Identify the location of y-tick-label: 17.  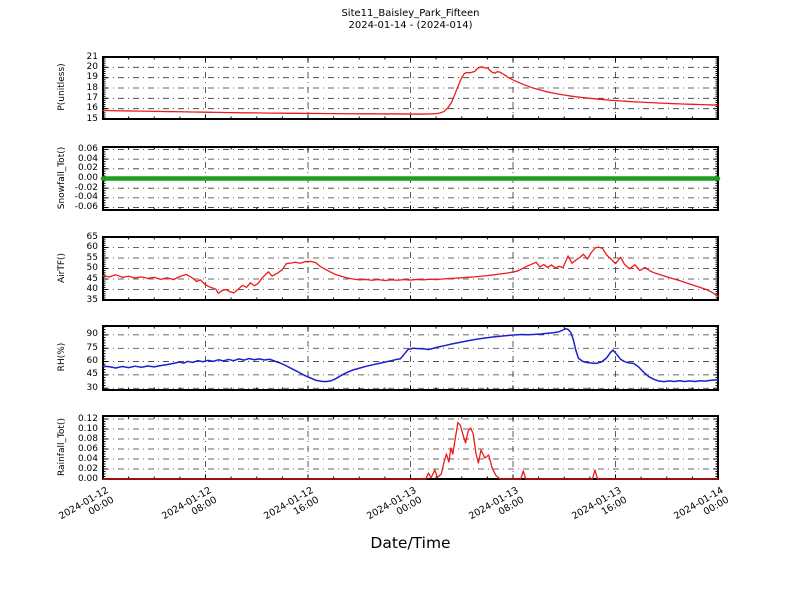
(92, 97).